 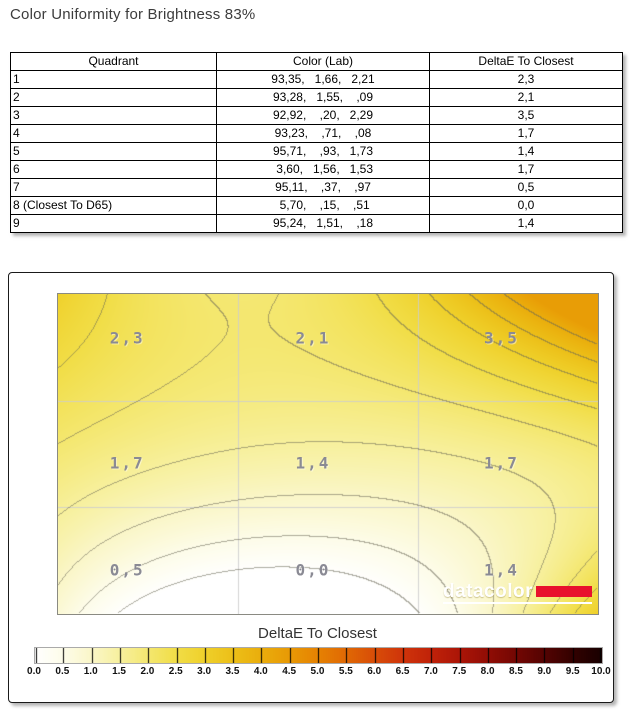 What do you see at coordinates (147, 671) in the screenshot?
I see `colorbar-tick-label: 2.0` at bounding box center [147, 671].